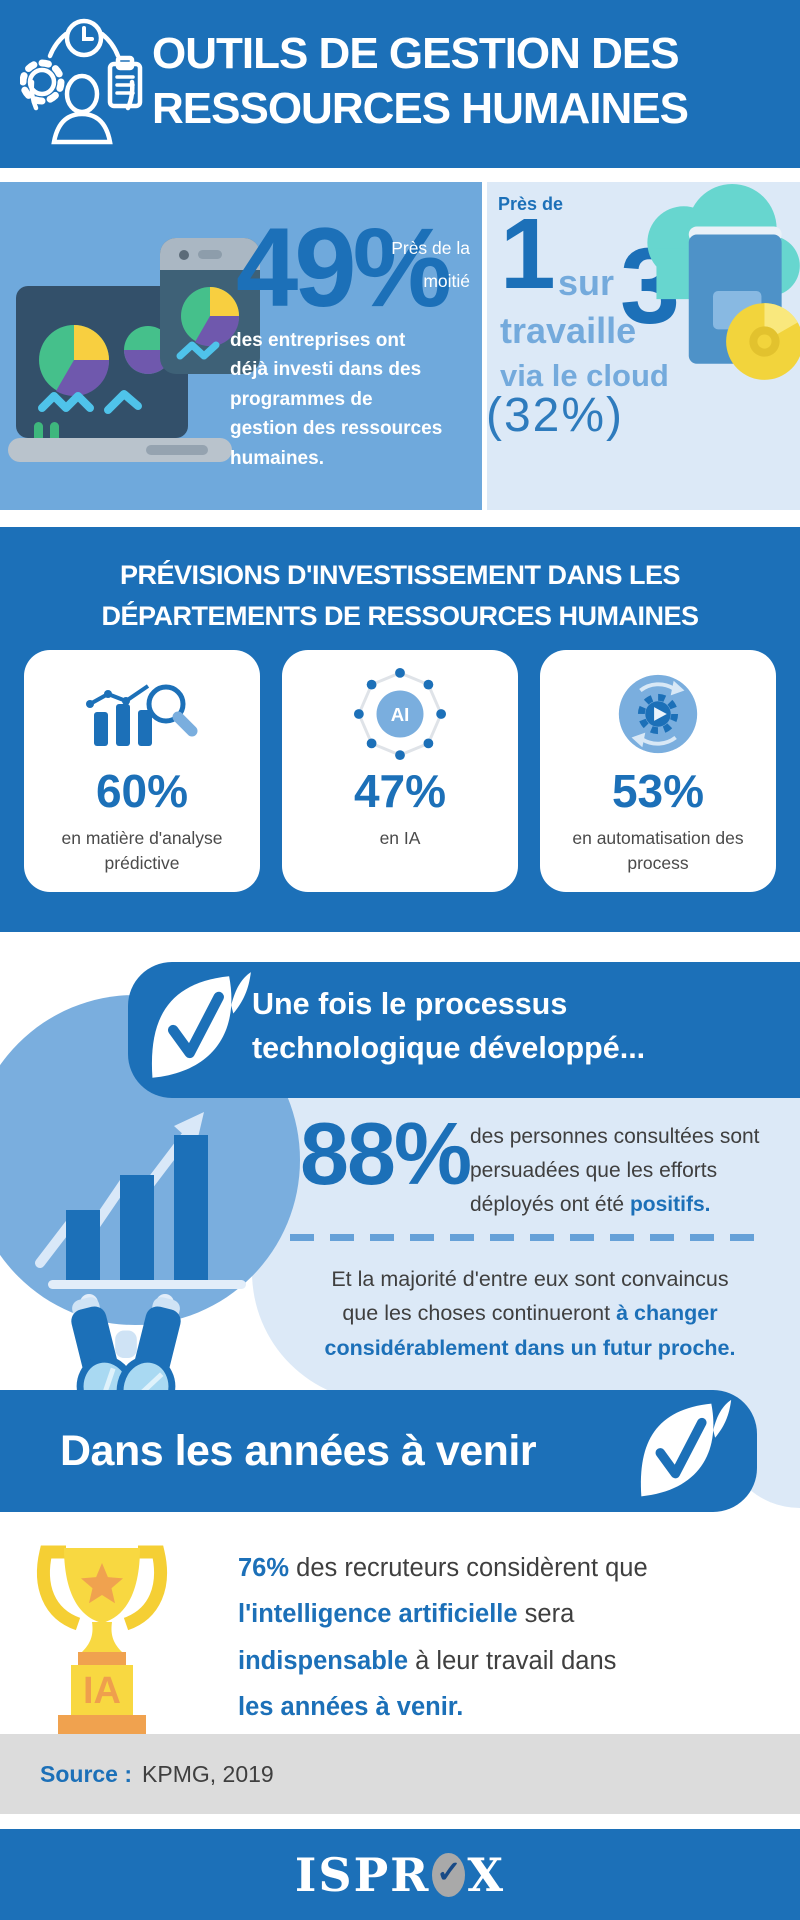 Image resolution: width=800 pixels, height=1920 pixels. What do you see at coordinates (264, 1568) in the screenshot?
I see `stat-76-value: 76%` at bounding box center [264, 1568].